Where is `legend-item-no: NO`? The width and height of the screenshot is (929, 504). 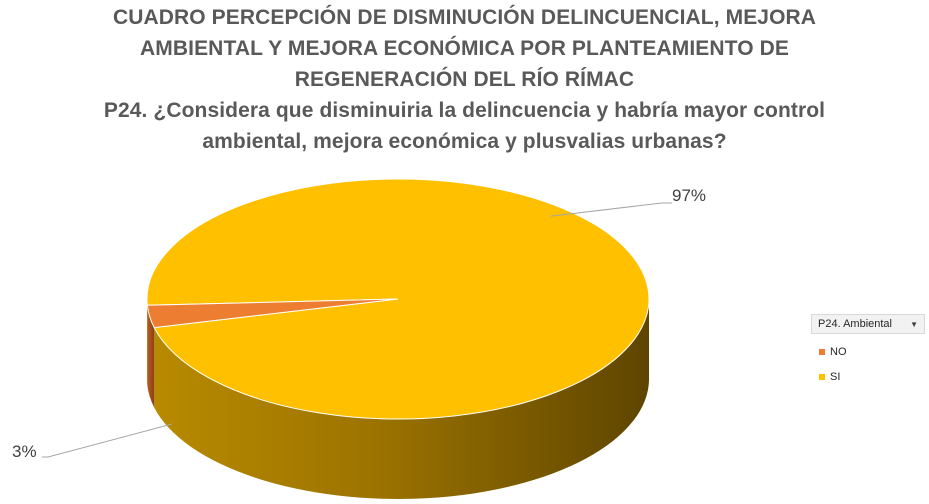
legend-item-no: NO is located at coordinates (868, 352).